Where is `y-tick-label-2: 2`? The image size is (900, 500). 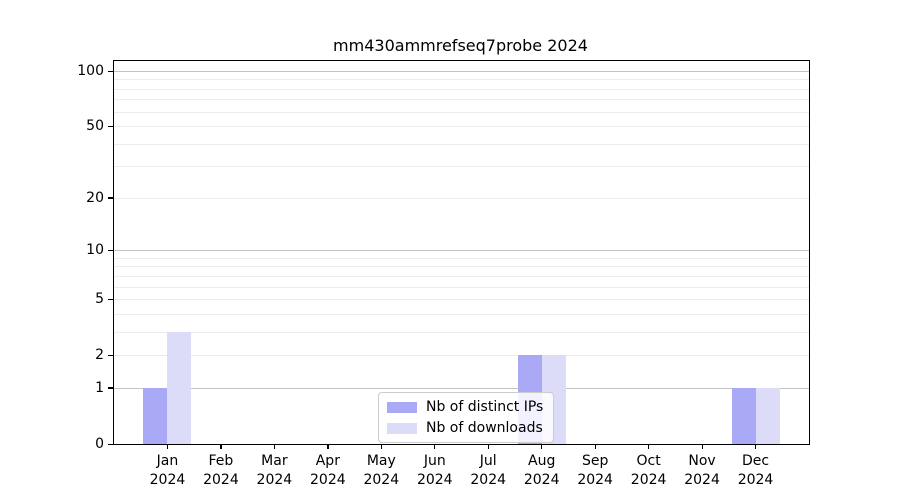 y-tick-label-2: 2 is located at coordinates (99, 355).